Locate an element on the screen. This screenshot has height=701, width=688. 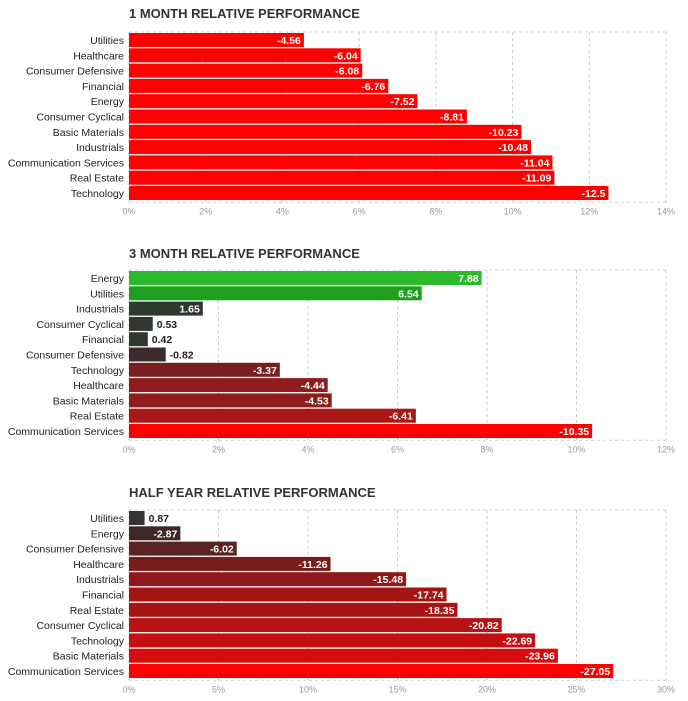
value-label: -17.74 is located at coordinates (429, 596).